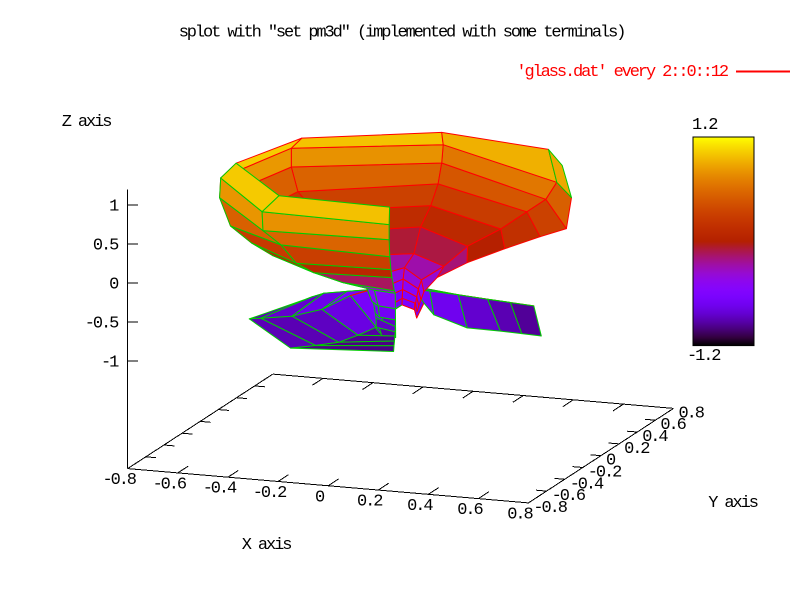 Image resolution: width=800 pixels, height=600 pixels. What do you see at coordinates (87, 122) in the screenshot?
I see `svg-text: Z axis` at bounding box center [87, 122].